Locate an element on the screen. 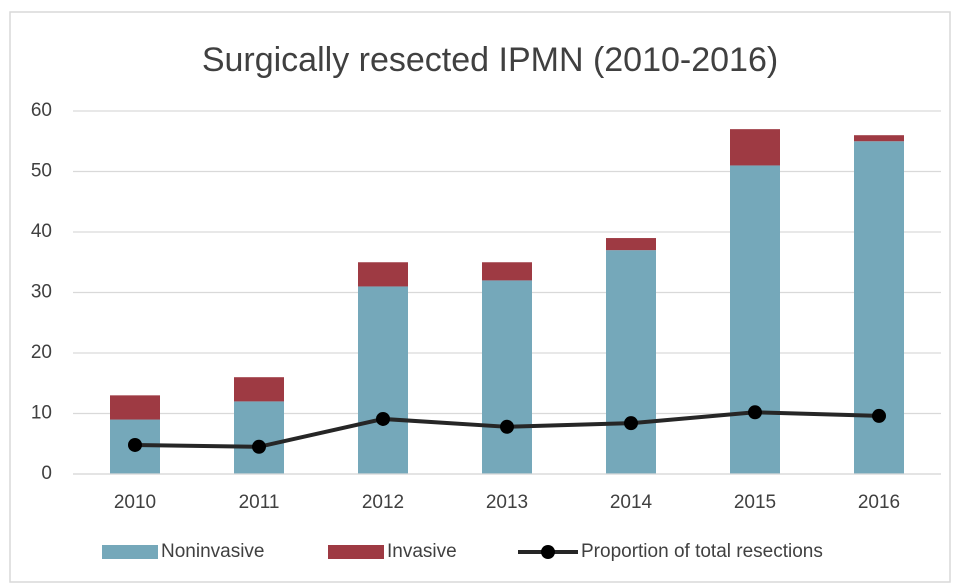 The width and height of the screenshot is (960, 585). y-tick-label: 0 is located at coordinates (46, 473).